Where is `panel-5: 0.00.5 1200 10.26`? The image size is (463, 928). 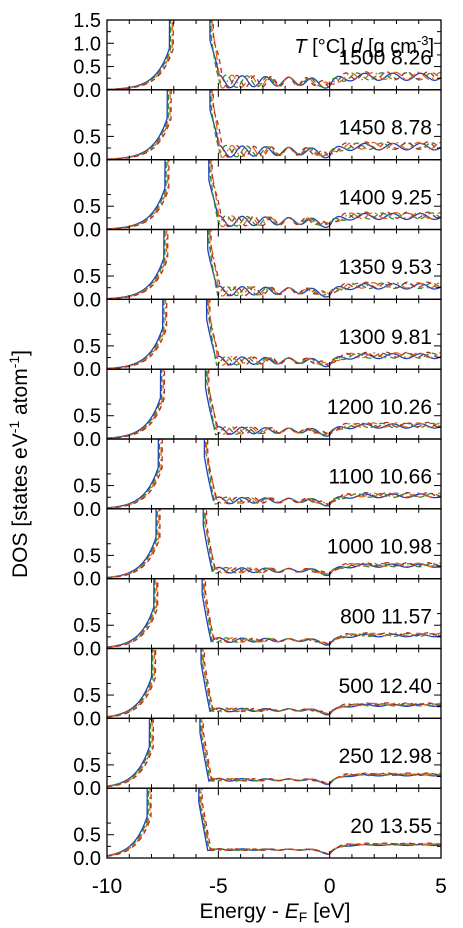 panel-5: 0.00.5 1200 10.26 is located at coordinates (257, 409).